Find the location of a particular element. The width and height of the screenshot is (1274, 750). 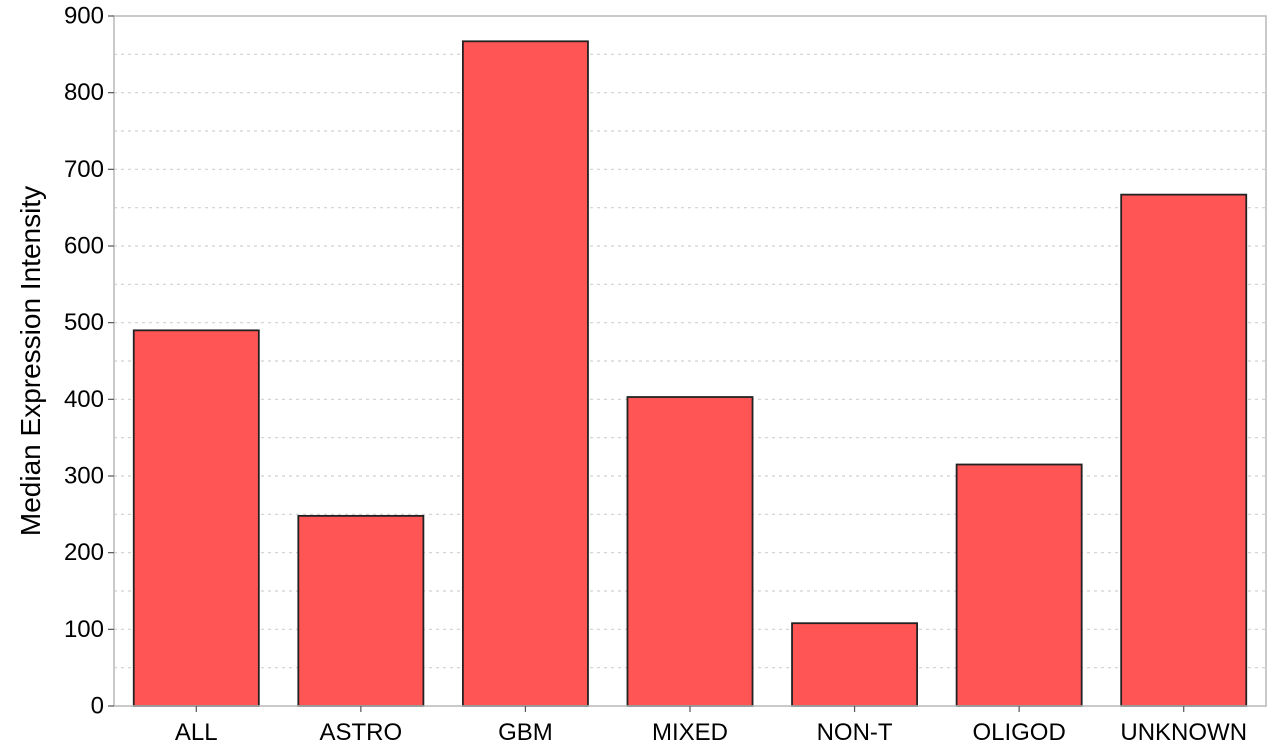

y-tick-label: 800 is located at coordinates (84, 92).